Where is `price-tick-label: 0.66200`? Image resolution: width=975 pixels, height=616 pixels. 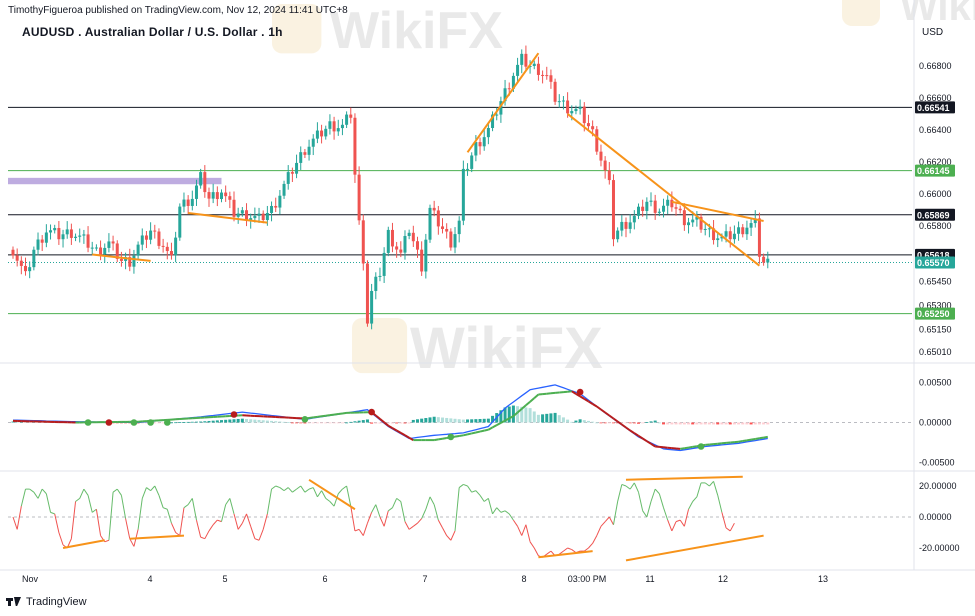
price-tick-label: 0.66200 is located at coordinates (935, 162).